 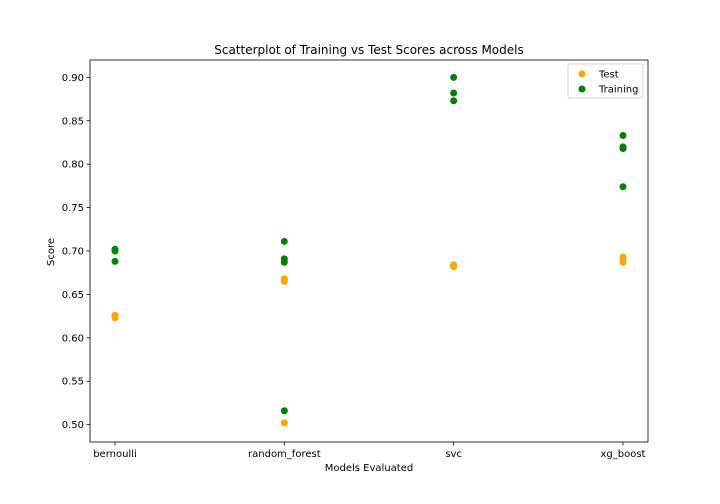 I want to click on legend-marker-training, so click(x=582, y=89).